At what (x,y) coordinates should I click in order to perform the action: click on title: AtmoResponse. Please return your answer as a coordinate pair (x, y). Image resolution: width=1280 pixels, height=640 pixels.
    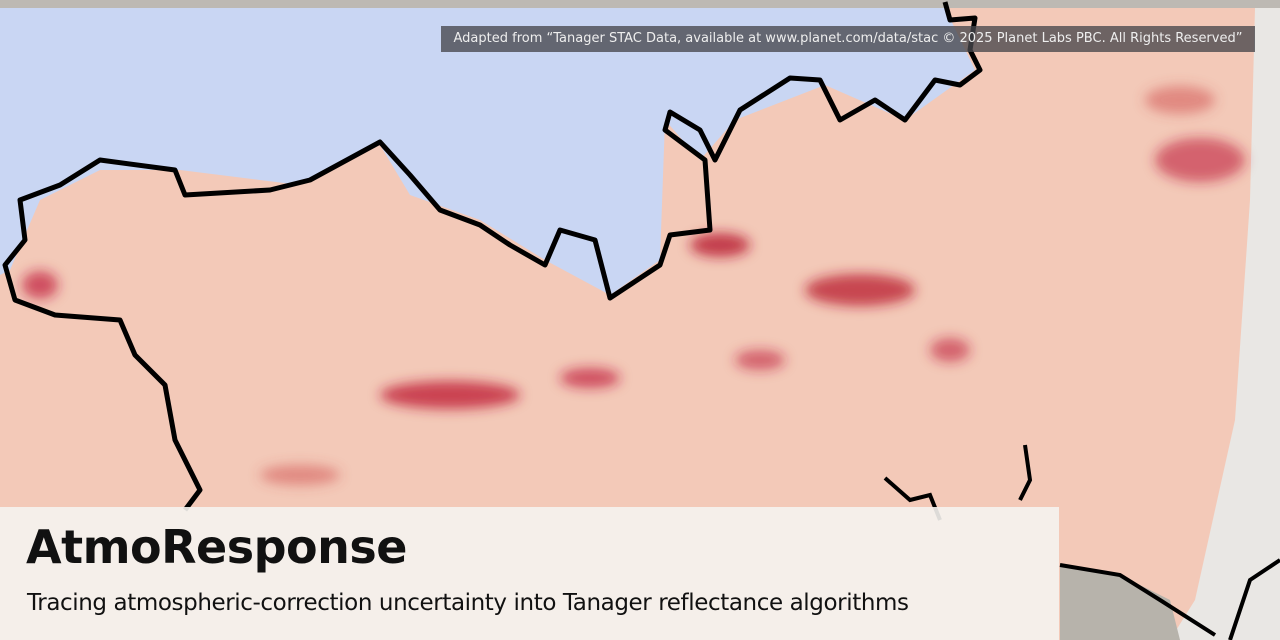
    Looking at the image, I should click on (216, 547).